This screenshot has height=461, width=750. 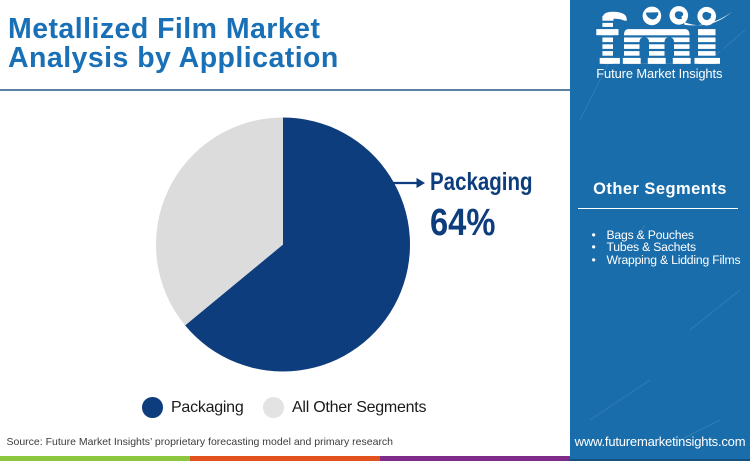 I want to click on svg-text: Future Market Insights, so click(x=659, y=73).